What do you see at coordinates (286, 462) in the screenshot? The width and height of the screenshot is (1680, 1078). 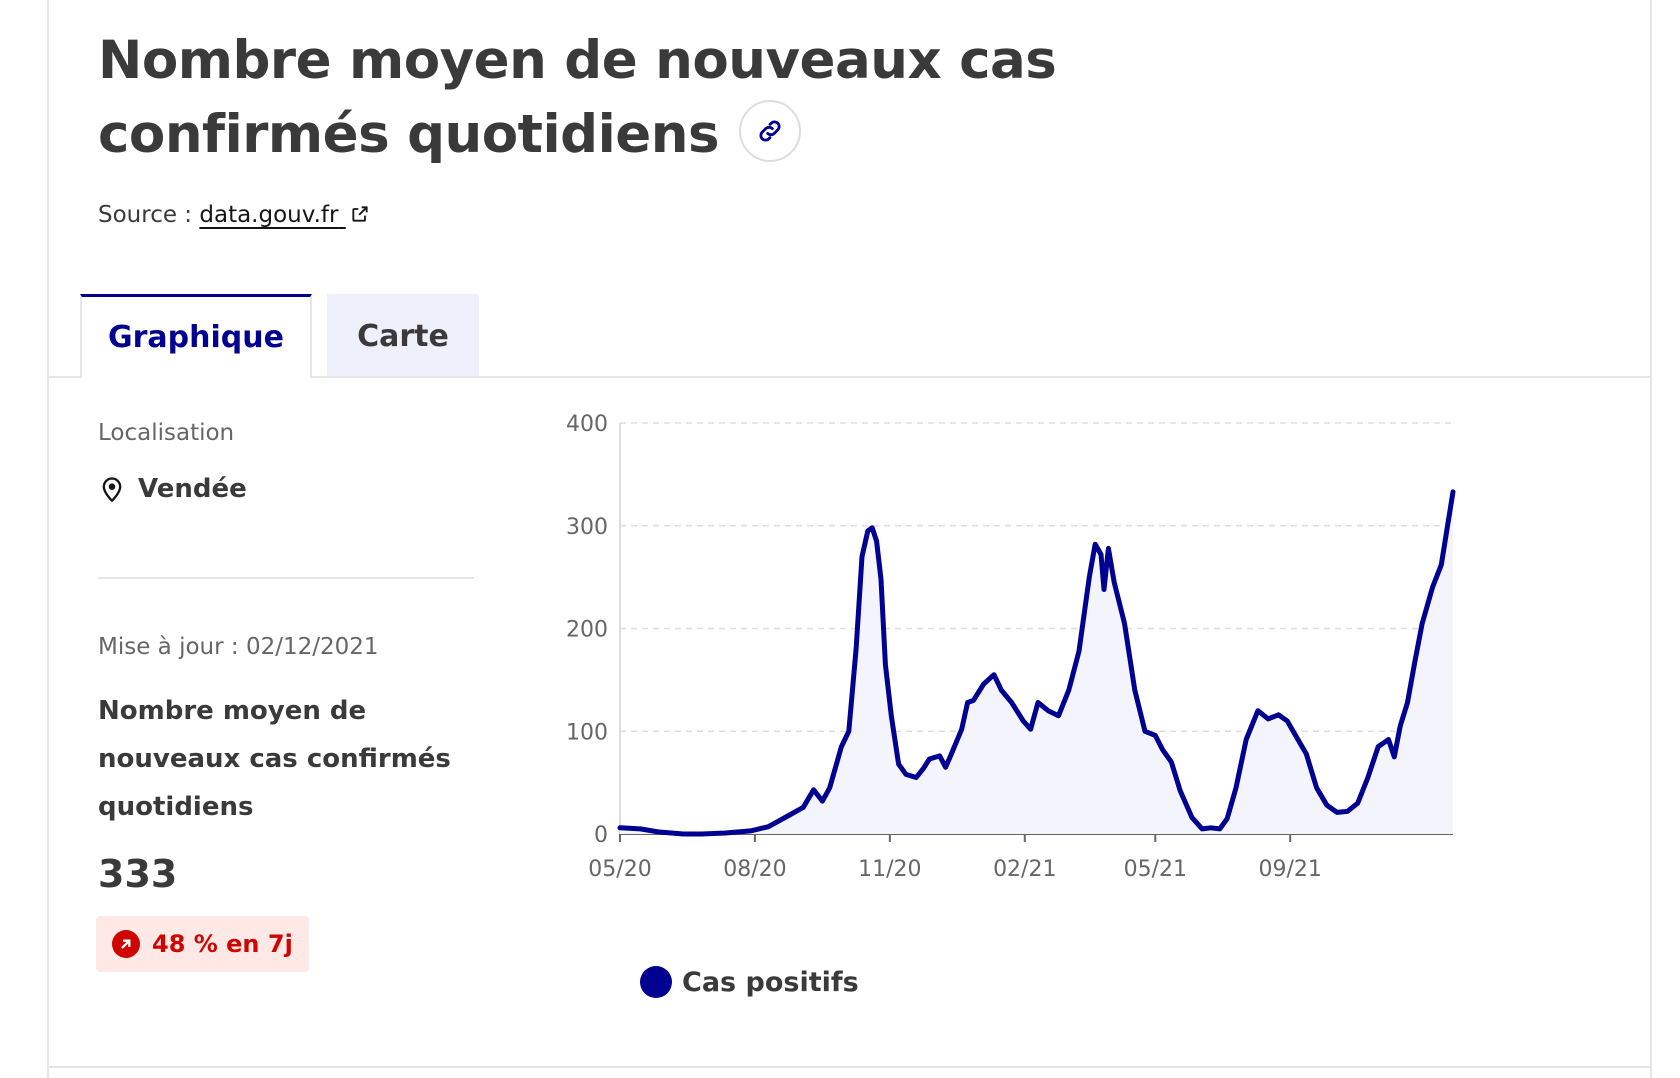 I see `location-section: Localisation Vendée` at bounding box center [286, 462].